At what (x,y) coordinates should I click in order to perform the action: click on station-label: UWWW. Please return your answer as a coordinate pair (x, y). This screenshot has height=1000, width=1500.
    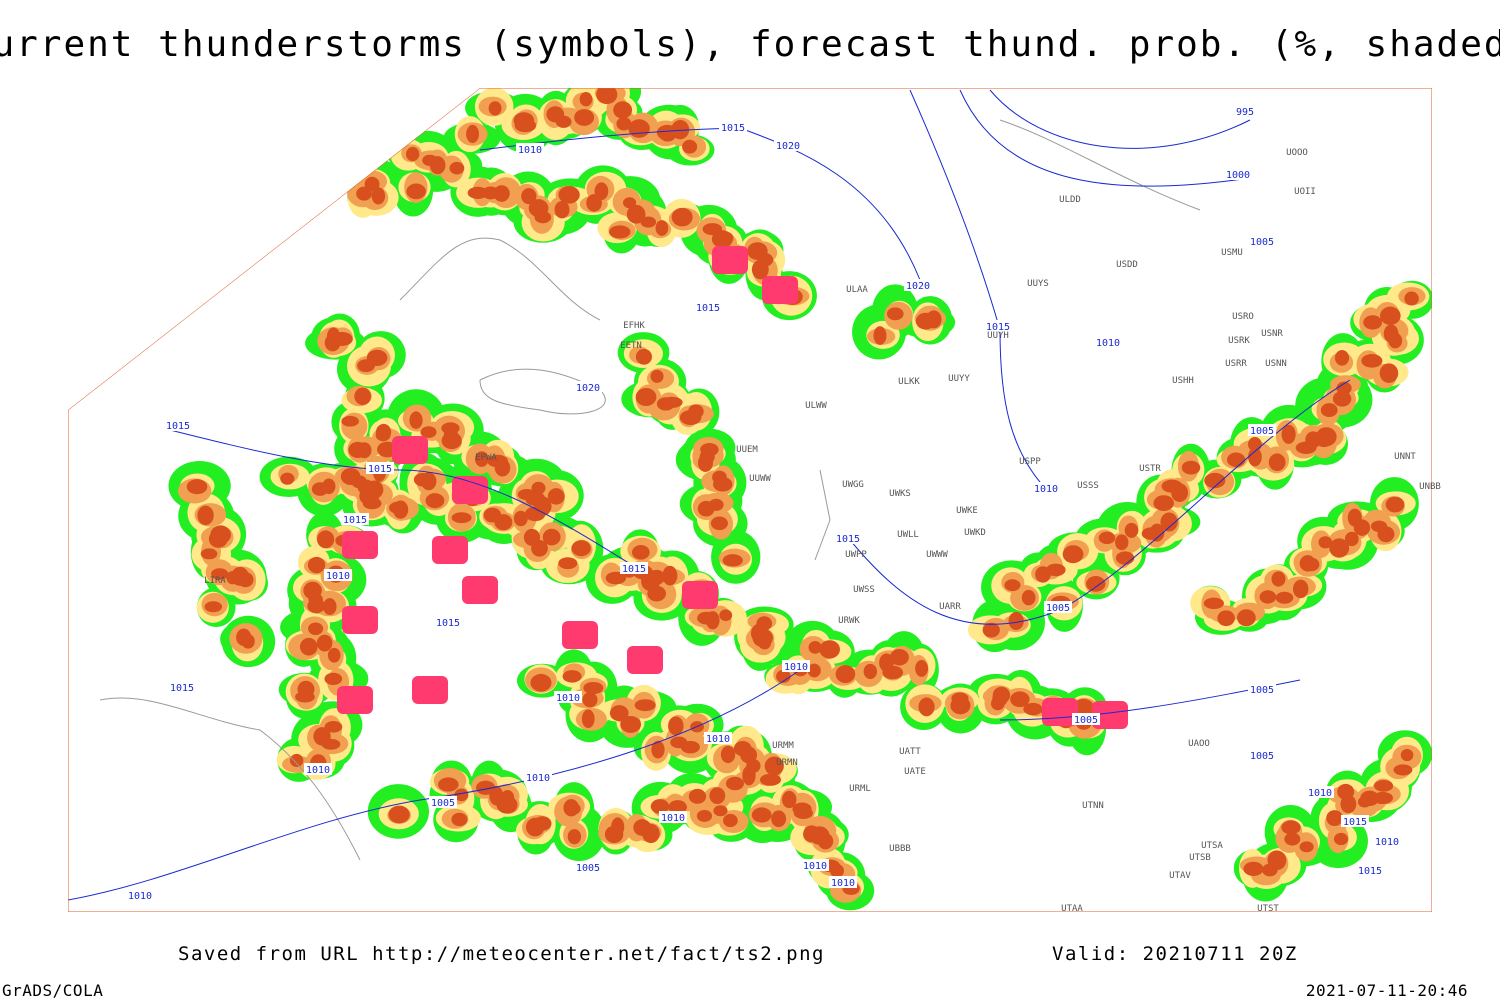
    Looking at the image, I should click on (937, 555).